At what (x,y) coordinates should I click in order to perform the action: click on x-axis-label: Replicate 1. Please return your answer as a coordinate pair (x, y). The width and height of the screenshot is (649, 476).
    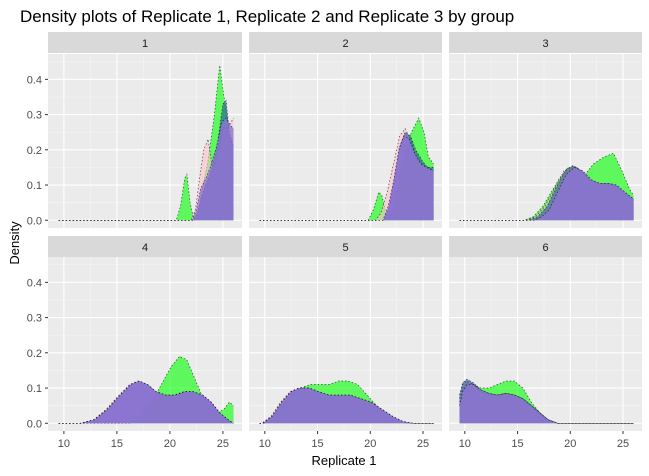
    Looking at the image, I should click on (343, 460).